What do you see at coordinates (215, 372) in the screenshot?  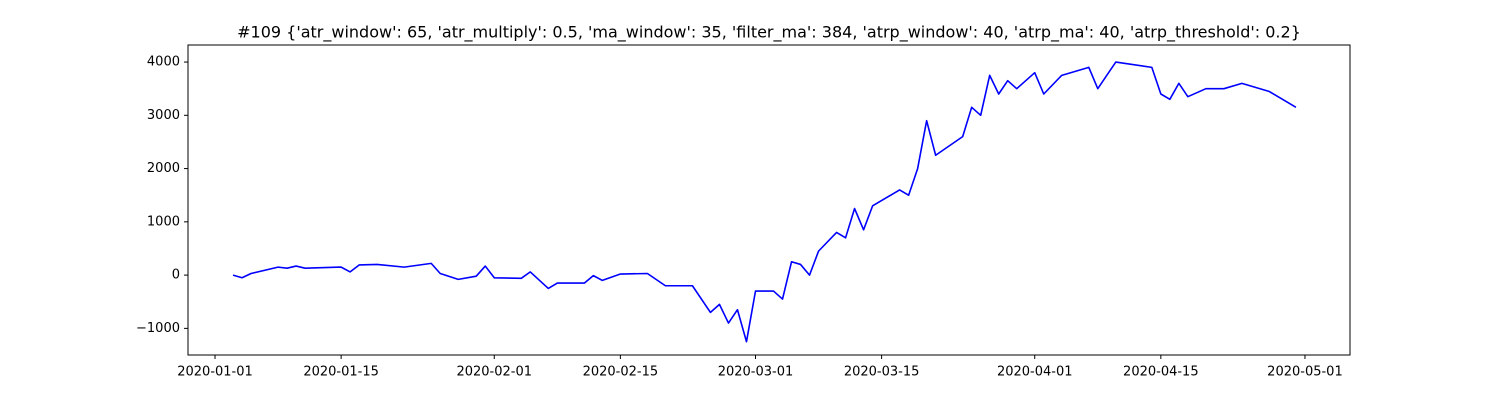 I see `x-tick-label: 2020-01-01` at bounding box center [215, 372].